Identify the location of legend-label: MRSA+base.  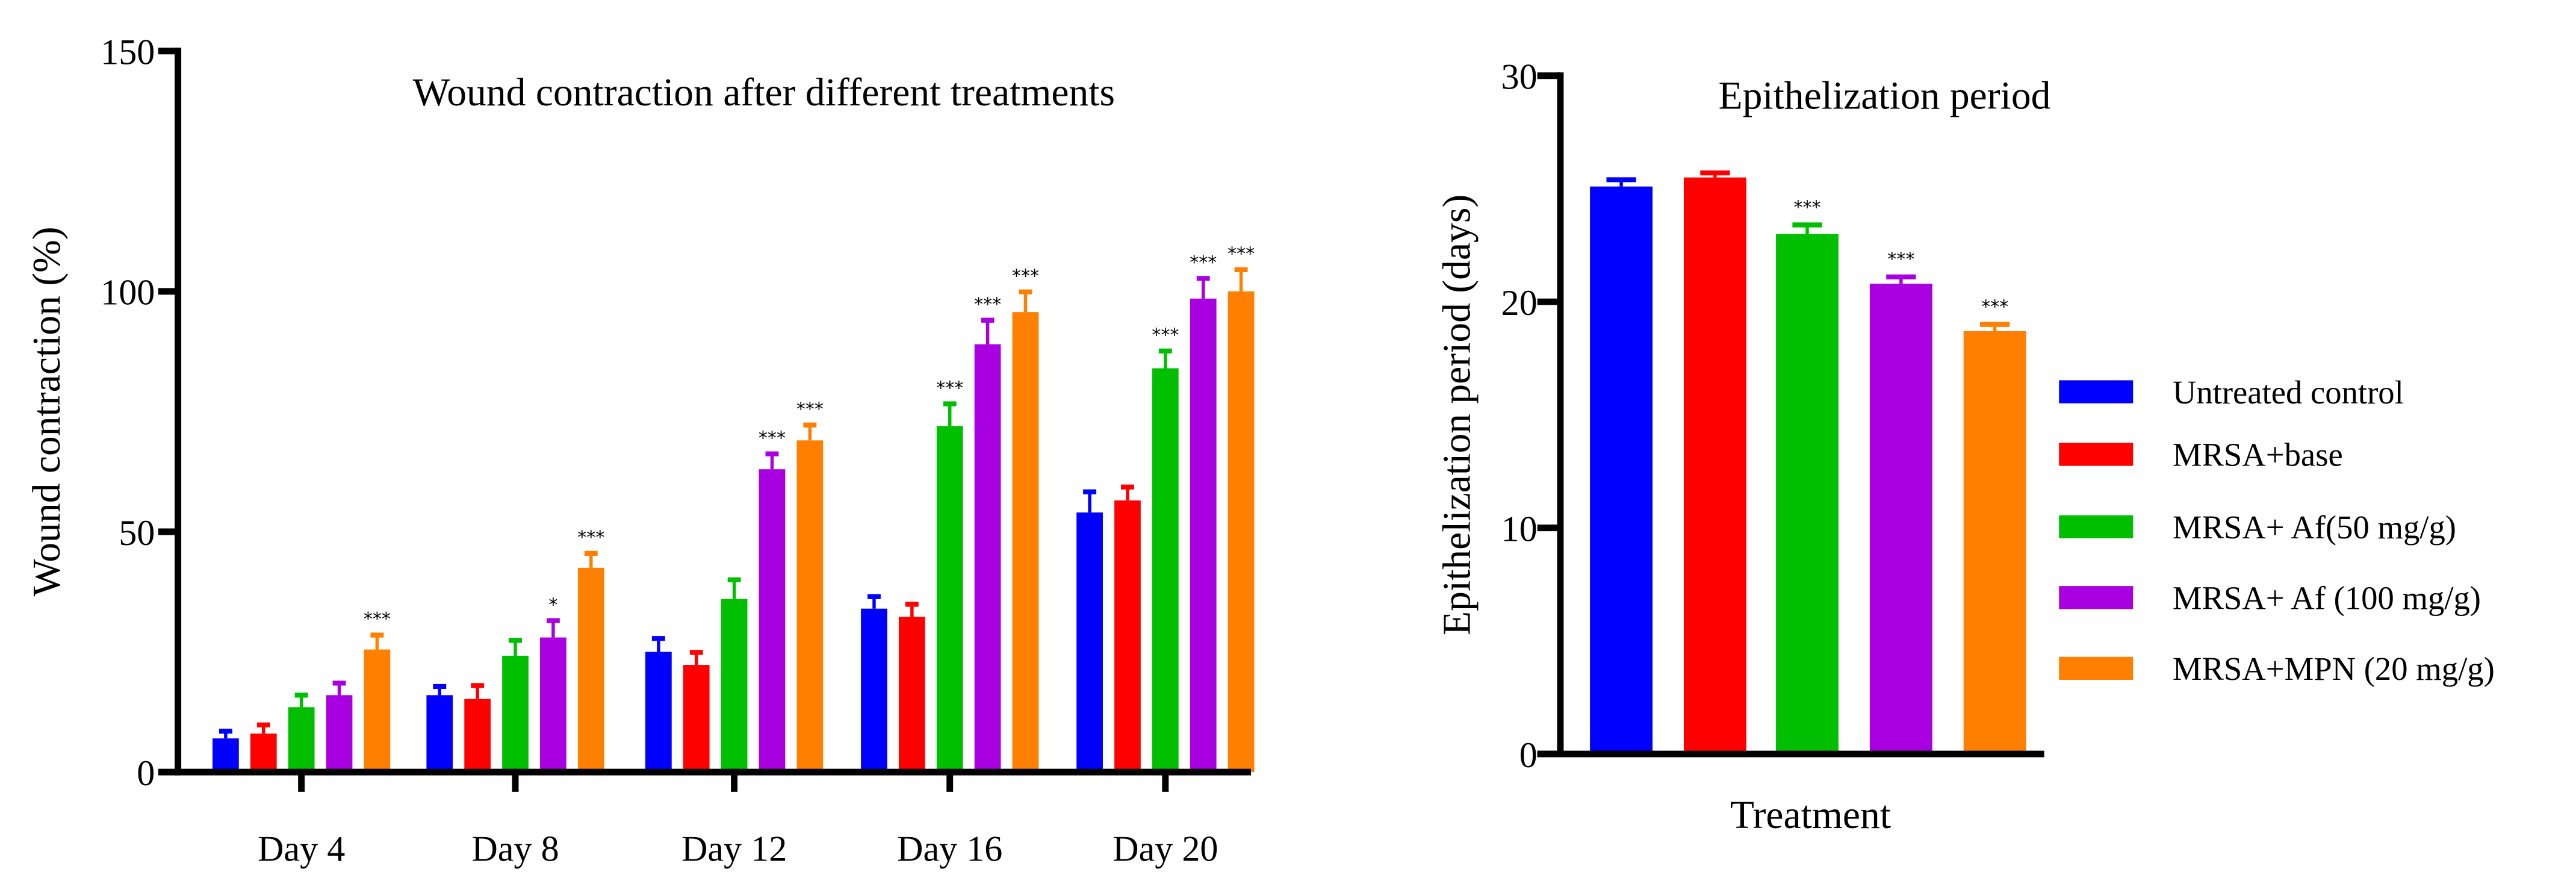
(2258, 455).